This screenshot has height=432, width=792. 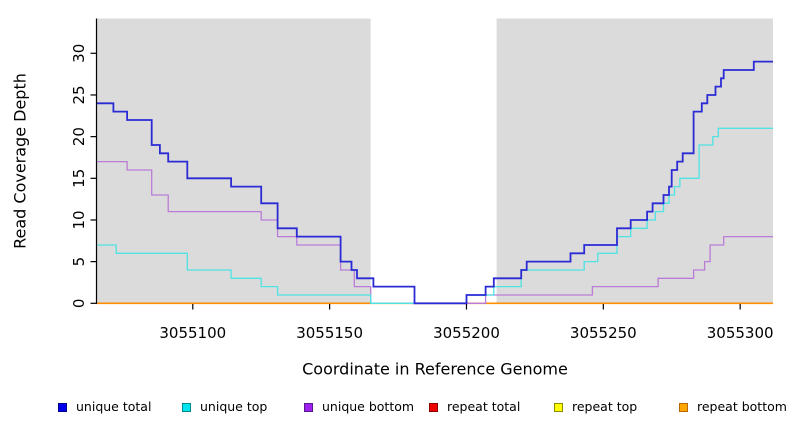 What do you see at coordinates (484, 406) in the screenshot?
I see `legend-label: repeat total` at bounding box center [484, 406].